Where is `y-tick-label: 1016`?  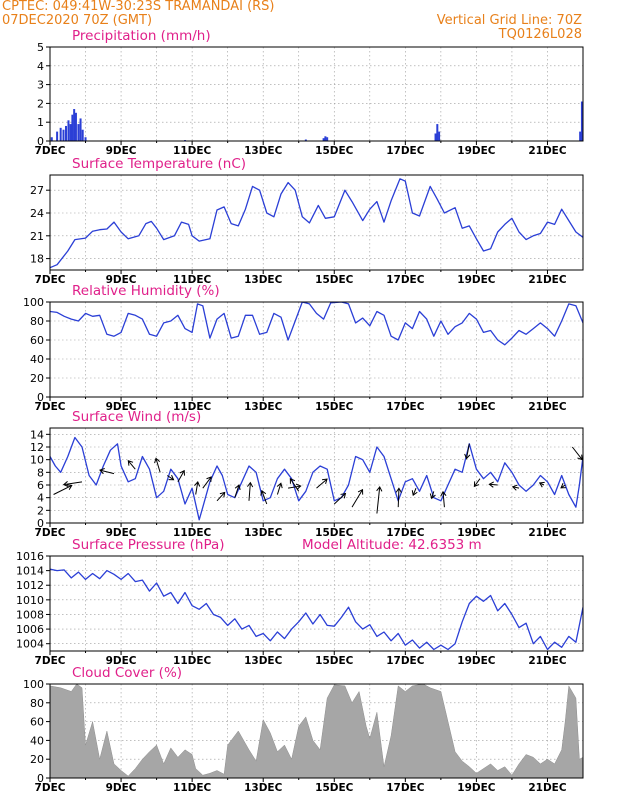 y-tick-label: 1016 is located at coordinates (30, 556).